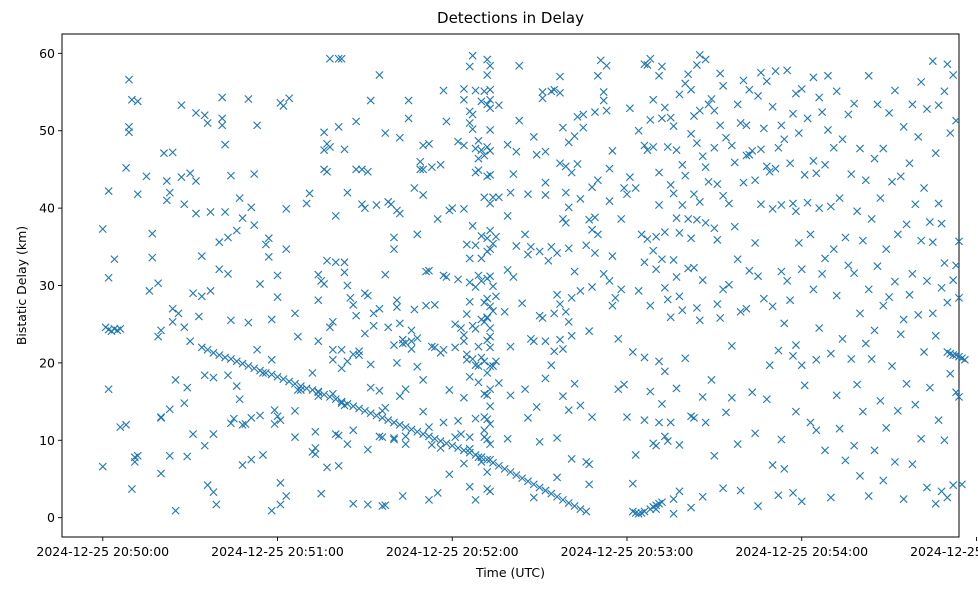  I want to click on y-axis-label: Bistatic Delay (km), so click(21, 285).